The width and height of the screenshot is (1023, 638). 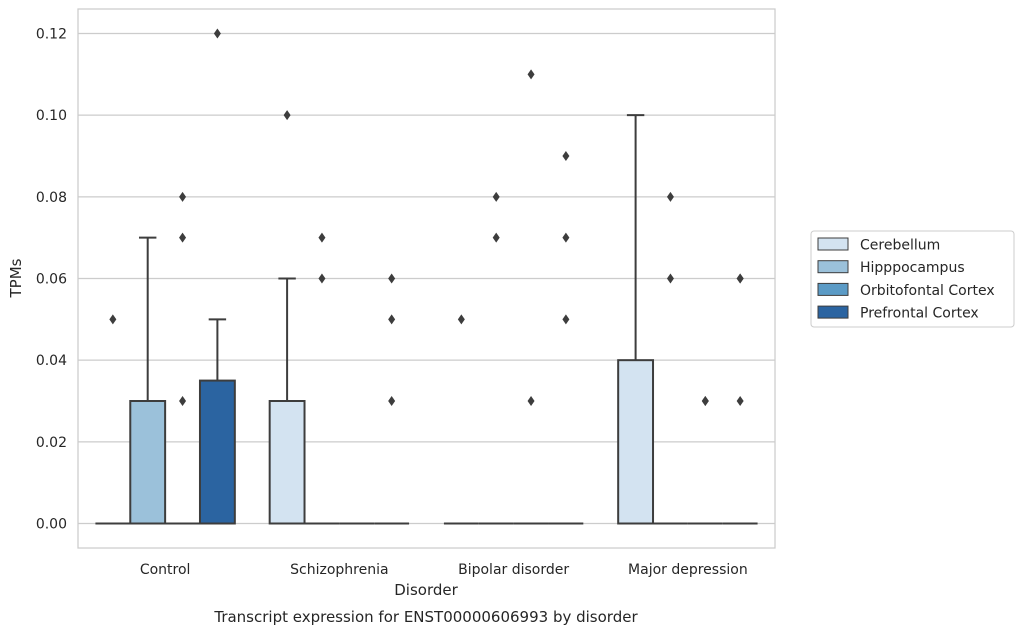 I want to click on legend-label: Hipppocampus, so click(x=912, y=268).